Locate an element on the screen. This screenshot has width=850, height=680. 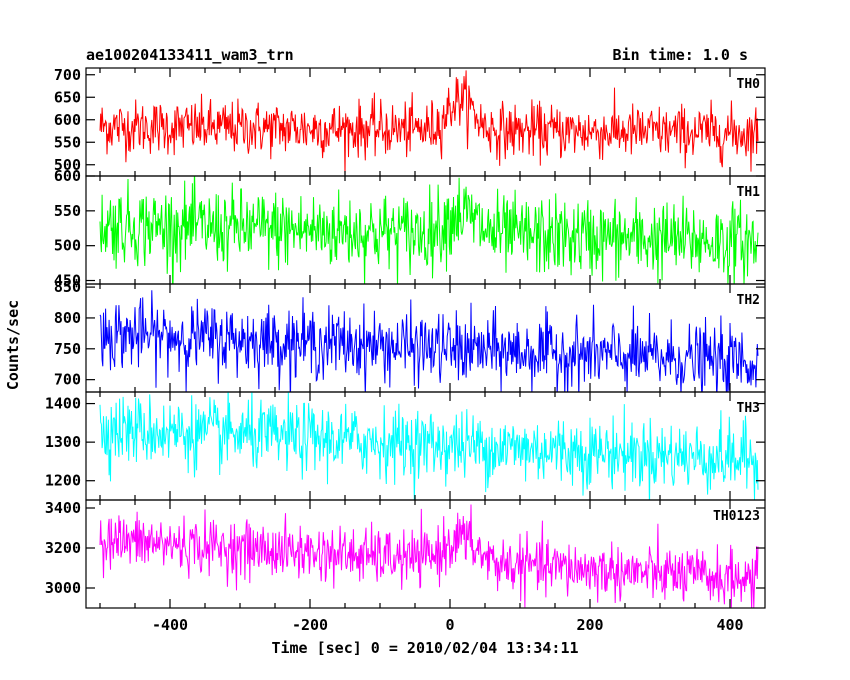
y-tick-label: 750 is located at coordinates (67, 349).